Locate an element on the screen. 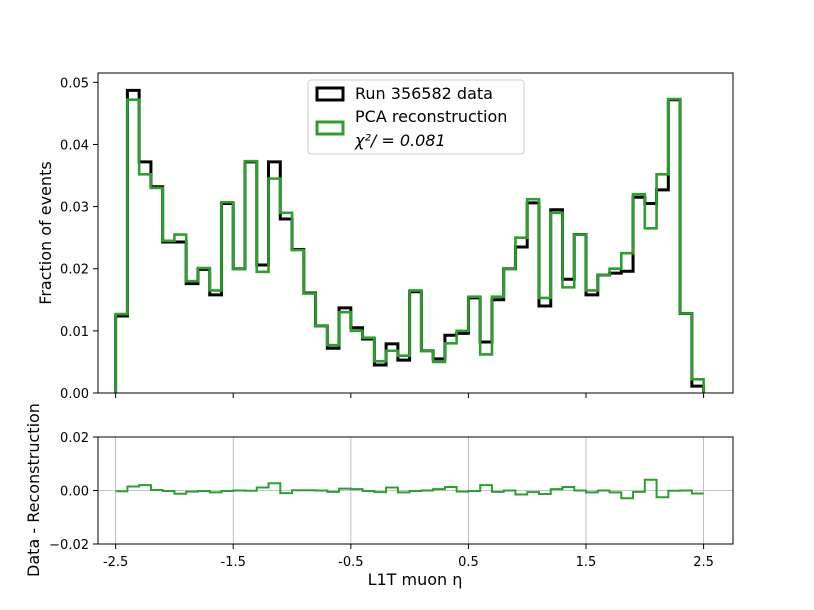  bottom-y-ticks: −0.02 0.00 0.02 is located at coordinates (73, 492).